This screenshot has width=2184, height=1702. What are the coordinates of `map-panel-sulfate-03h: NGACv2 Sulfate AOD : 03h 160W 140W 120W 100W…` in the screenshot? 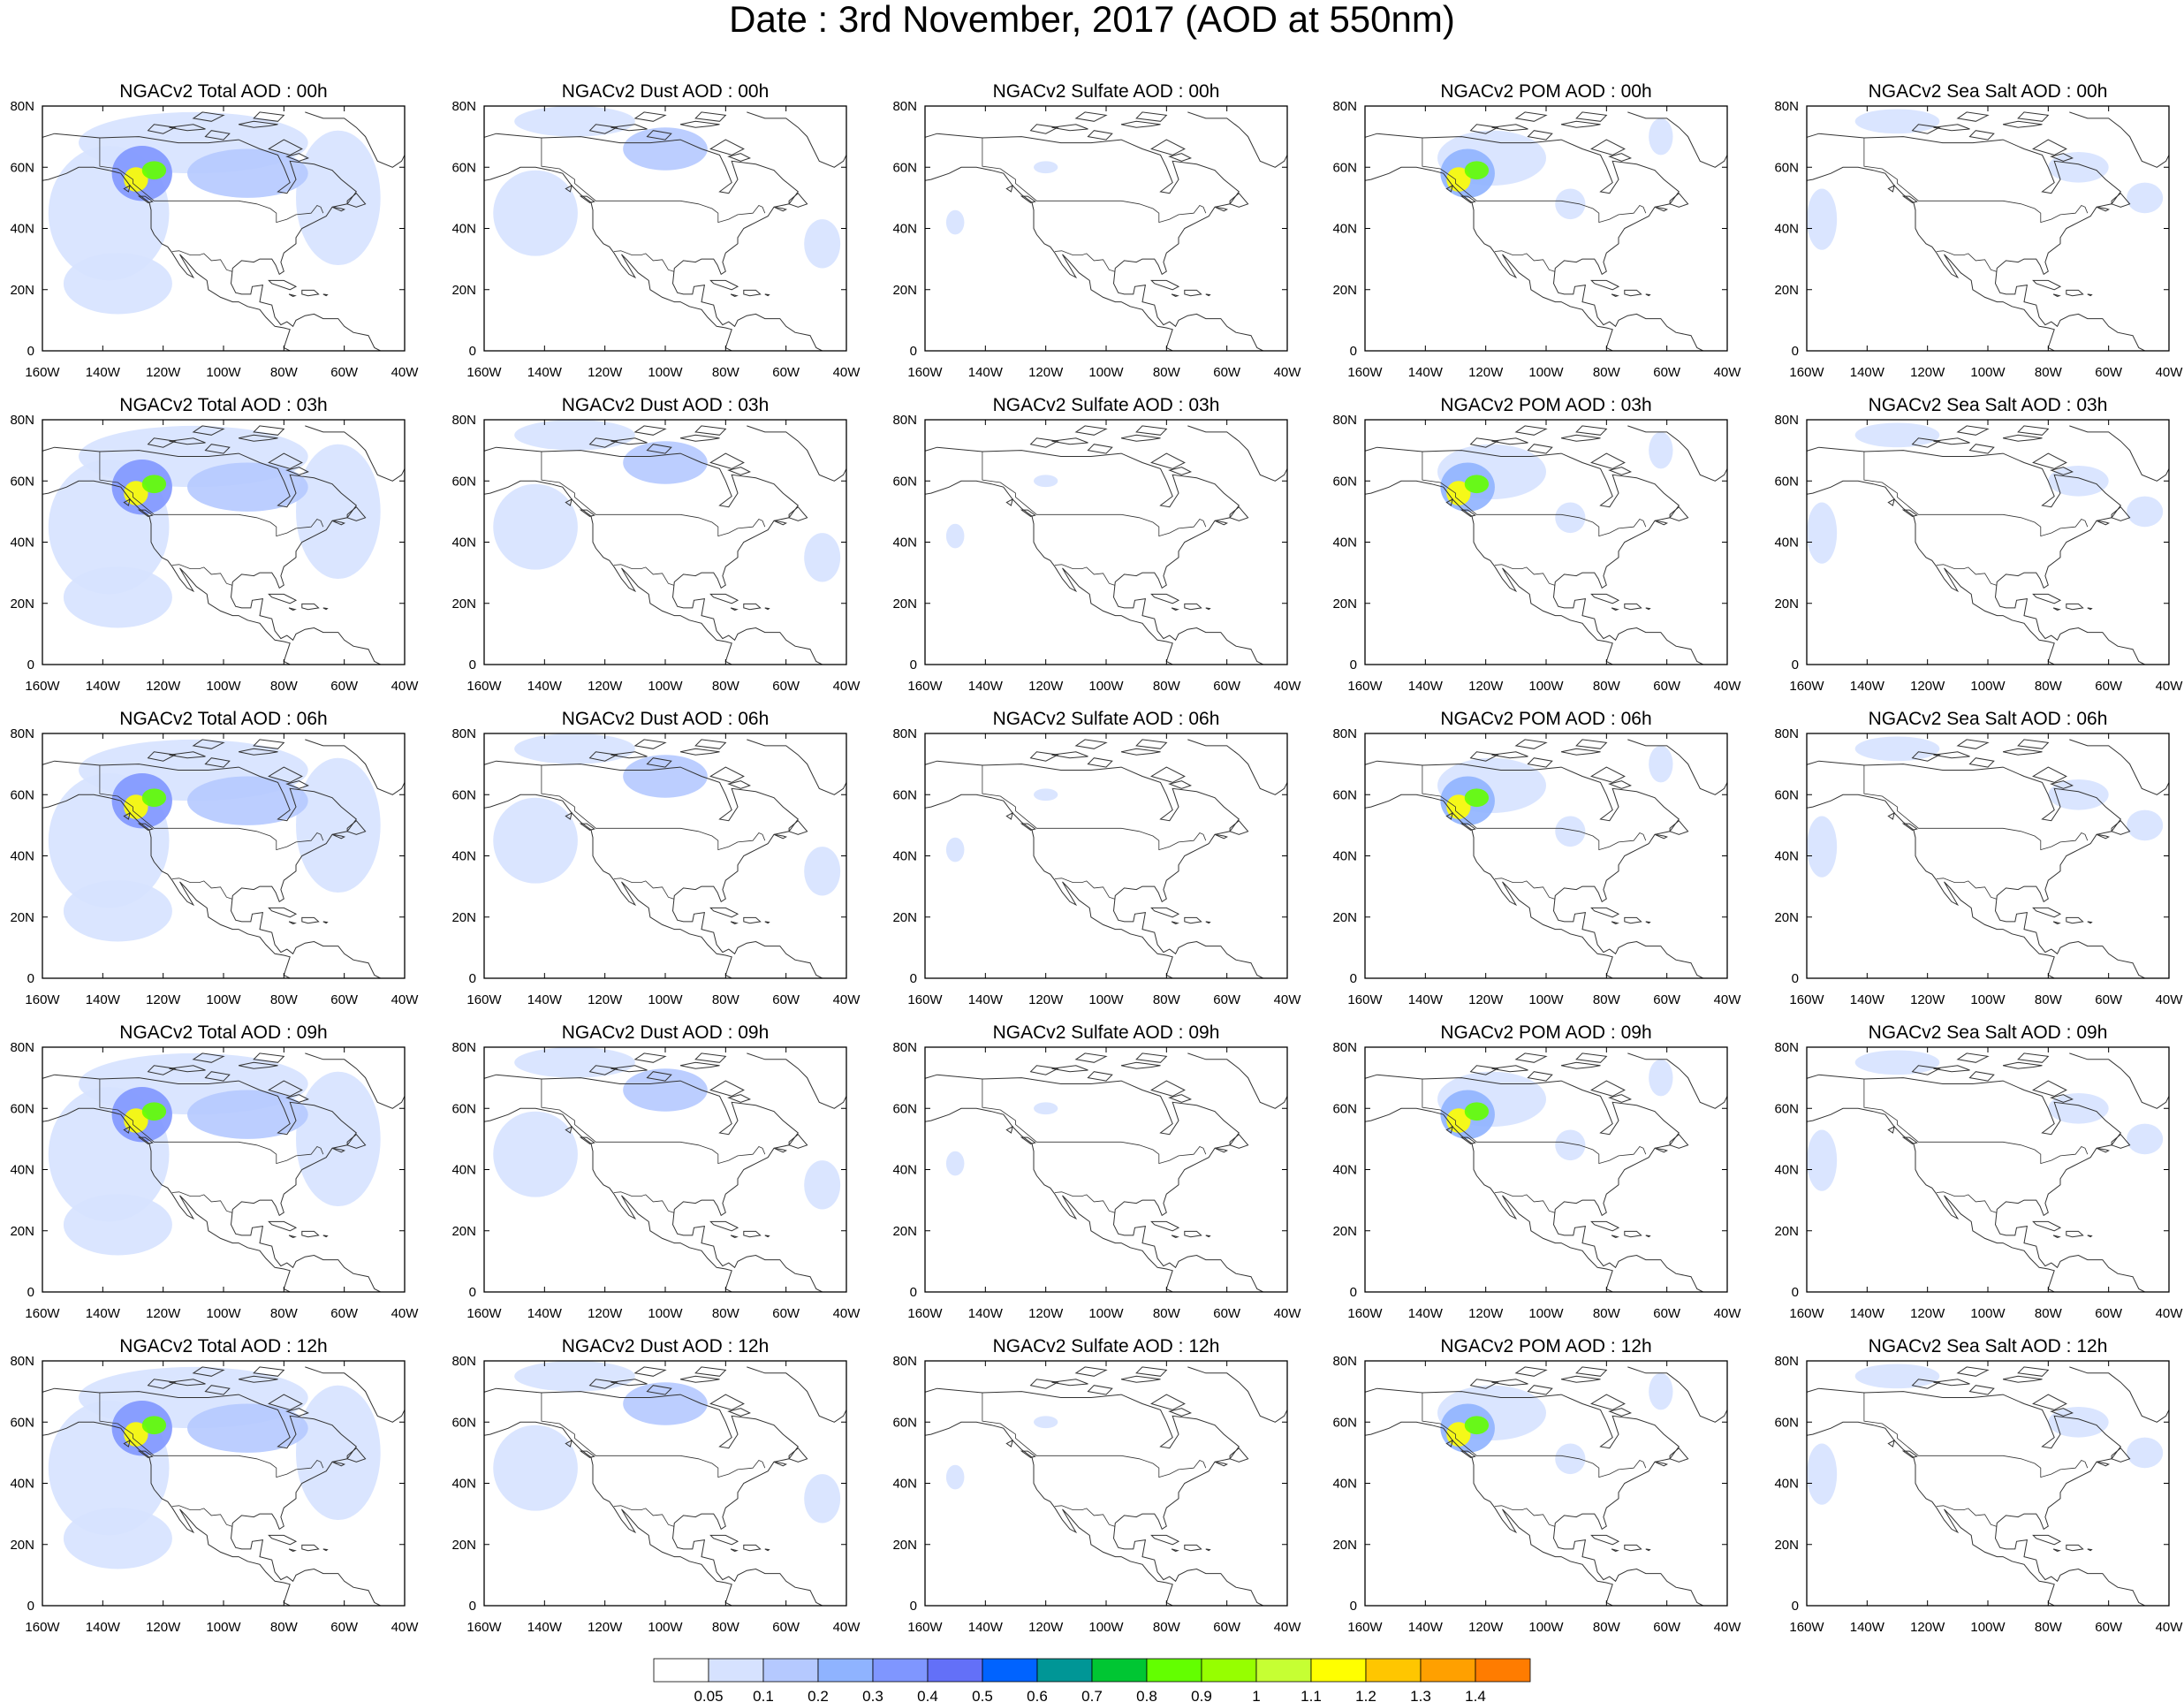 It's located at (1096, 544).